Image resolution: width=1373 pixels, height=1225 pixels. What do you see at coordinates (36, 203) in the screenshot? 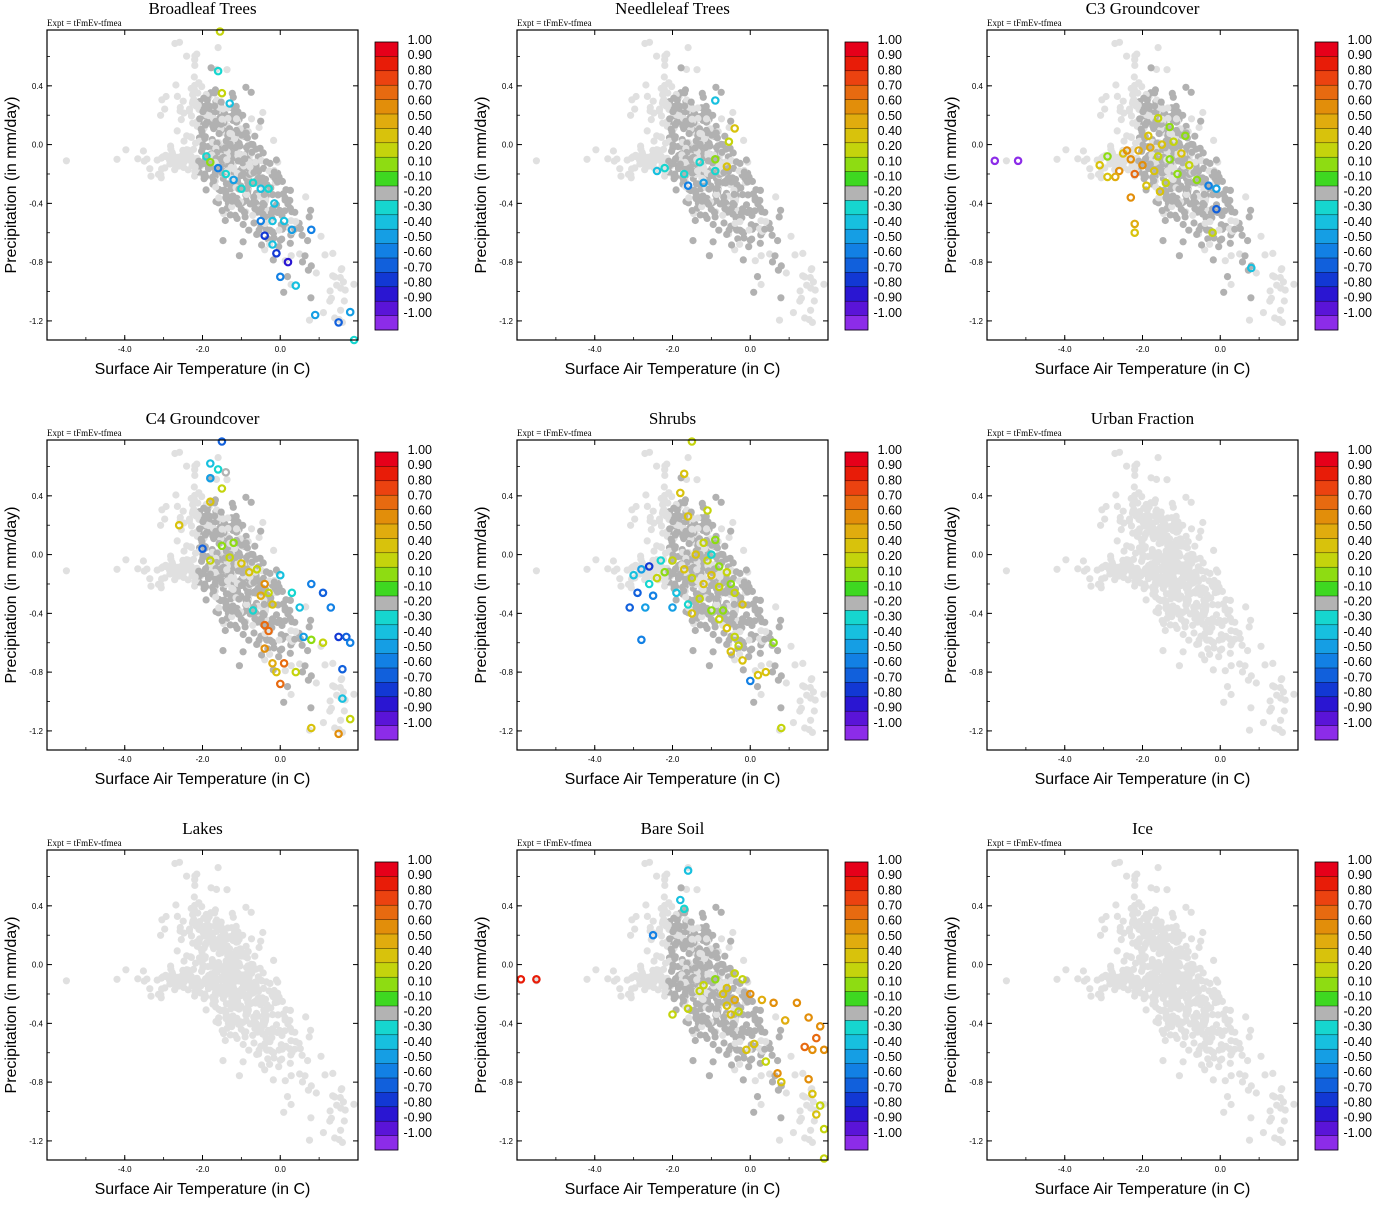
I see `y-tick-label: -0.4` at bounding box center [36, 203].